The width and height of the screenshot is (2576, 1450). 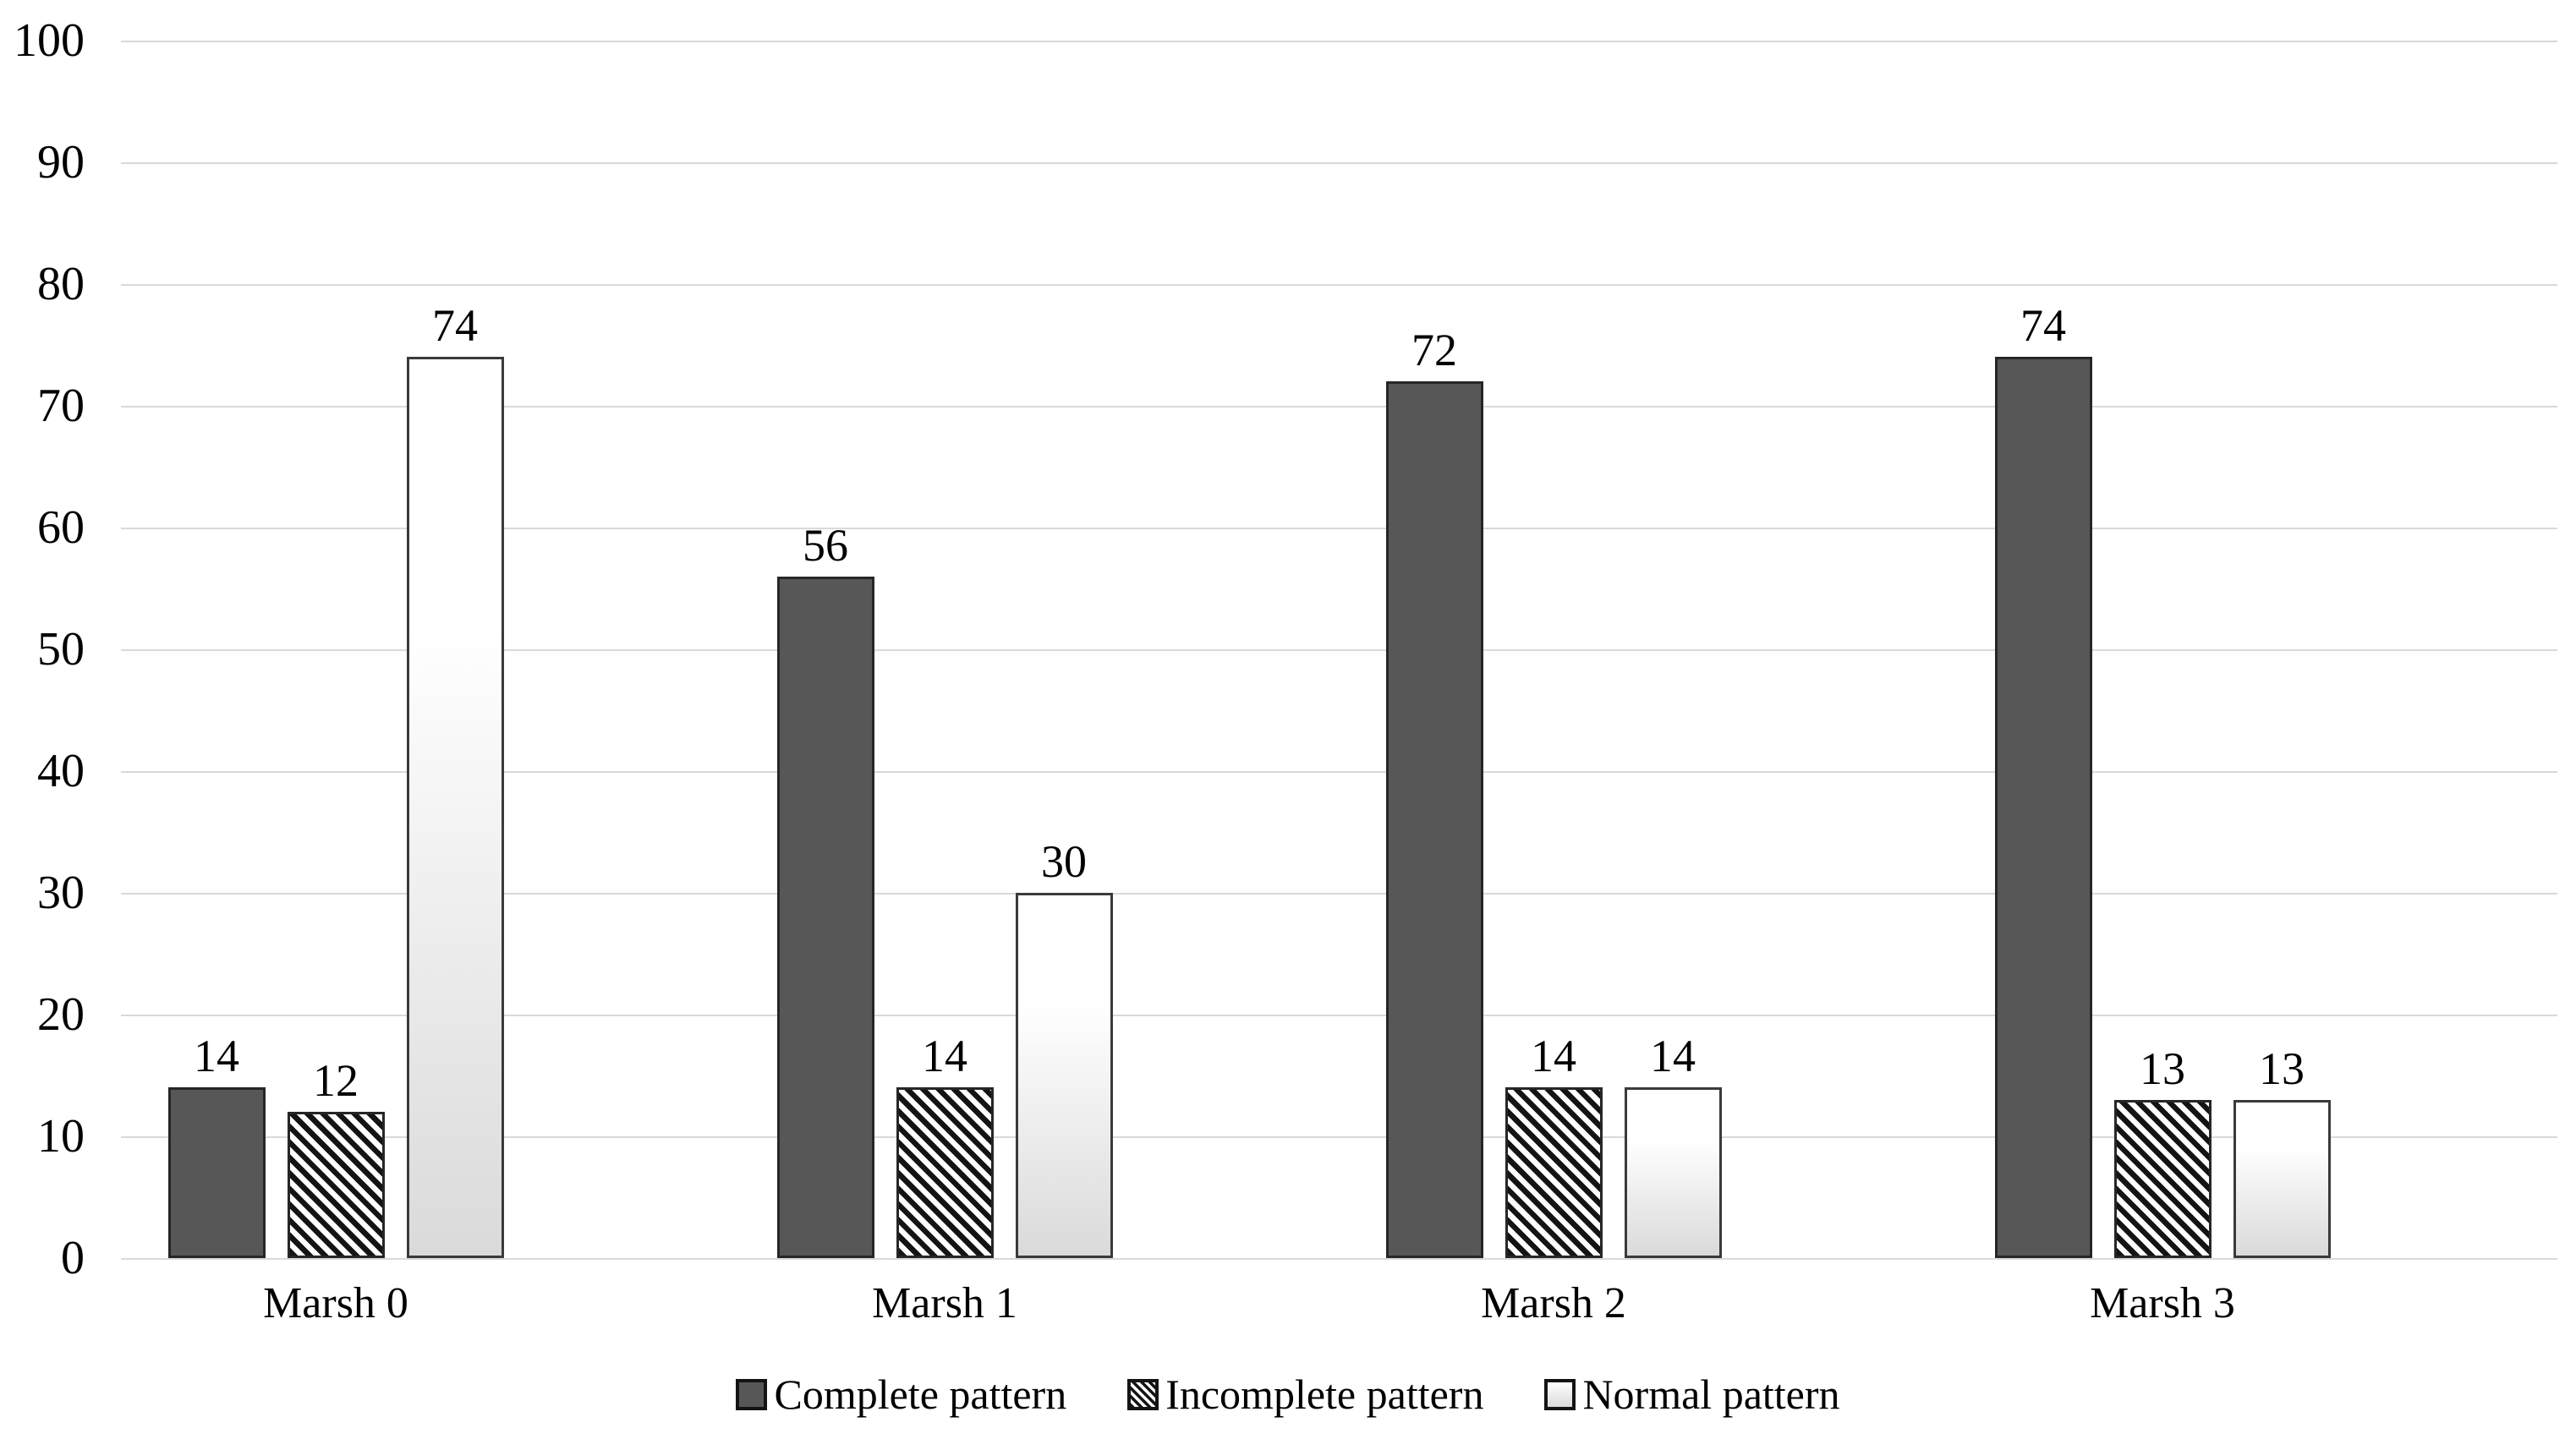 What do you see at coordinates (1143, 1394) in the screenshot?
I see `legend-swatch-incomplete-pattern-icon` at bounding box center [1143, 1394].